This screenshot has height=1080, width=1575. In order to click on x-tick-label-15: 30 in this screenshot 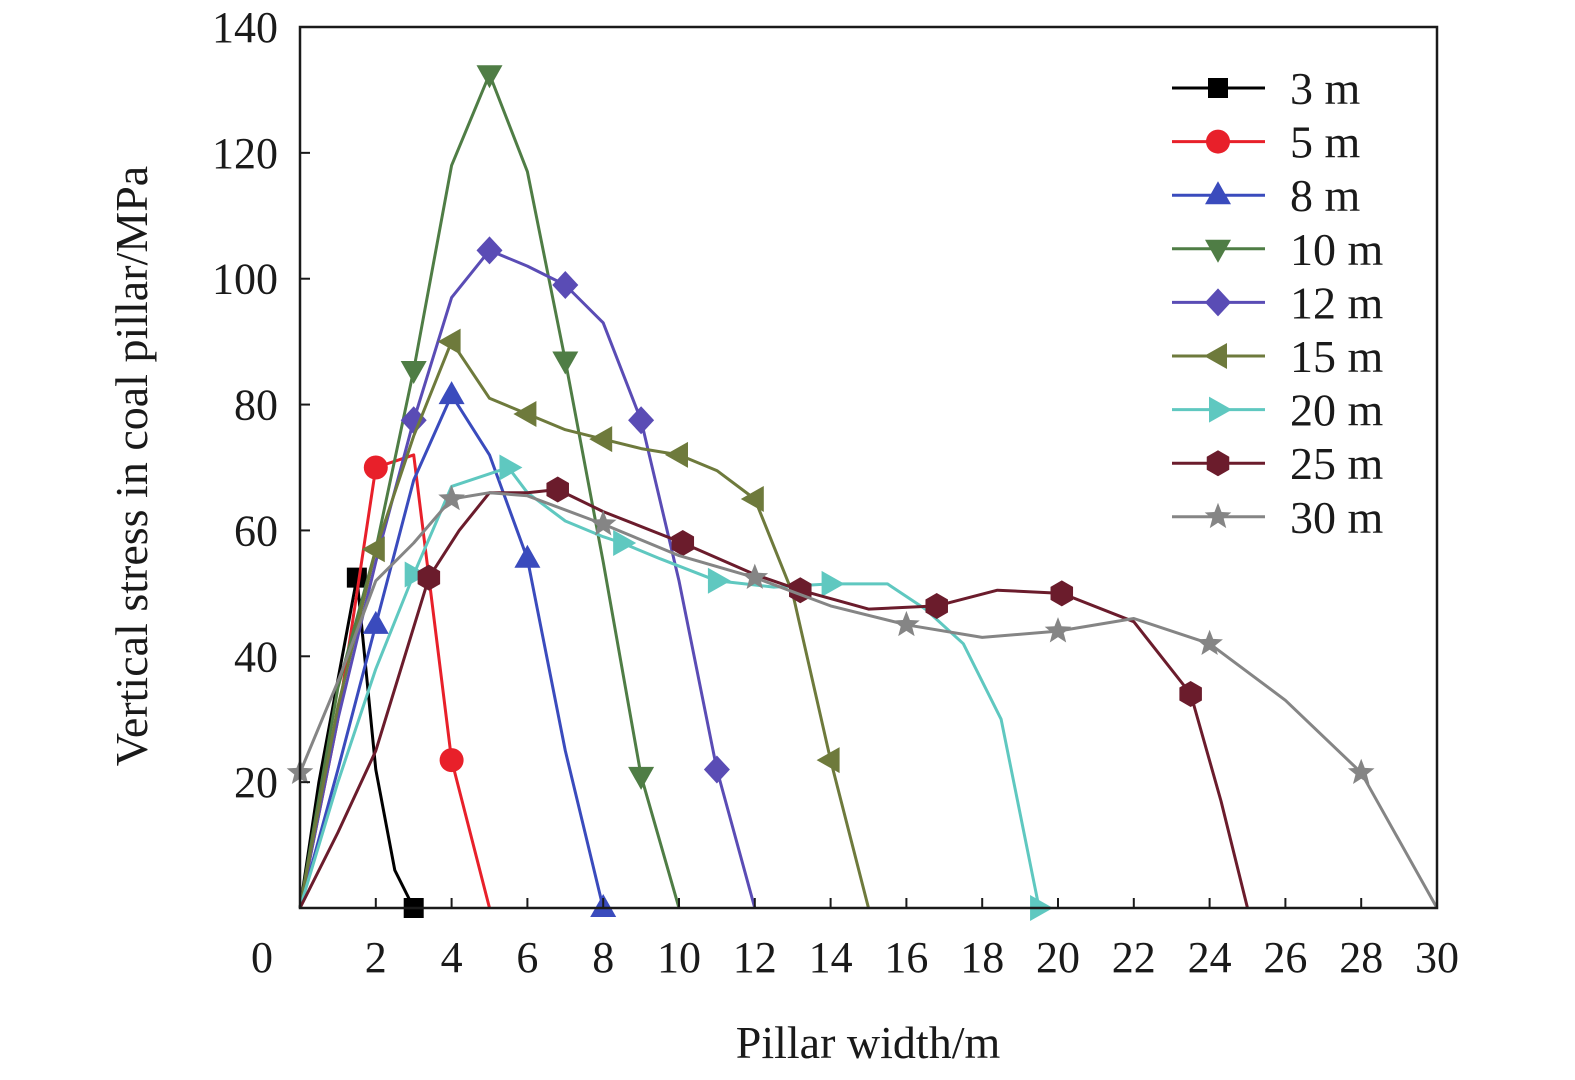, I will do `click(1437, 957)`.